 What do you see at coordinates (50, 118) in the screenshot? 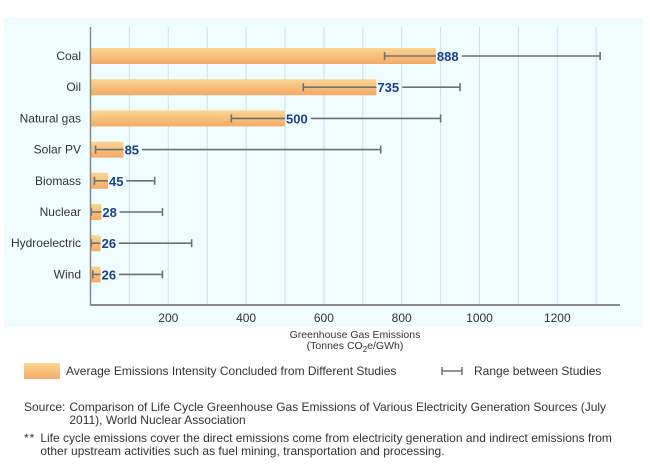
I see `category-label: Natural gas` at bounding box center [50, 118].